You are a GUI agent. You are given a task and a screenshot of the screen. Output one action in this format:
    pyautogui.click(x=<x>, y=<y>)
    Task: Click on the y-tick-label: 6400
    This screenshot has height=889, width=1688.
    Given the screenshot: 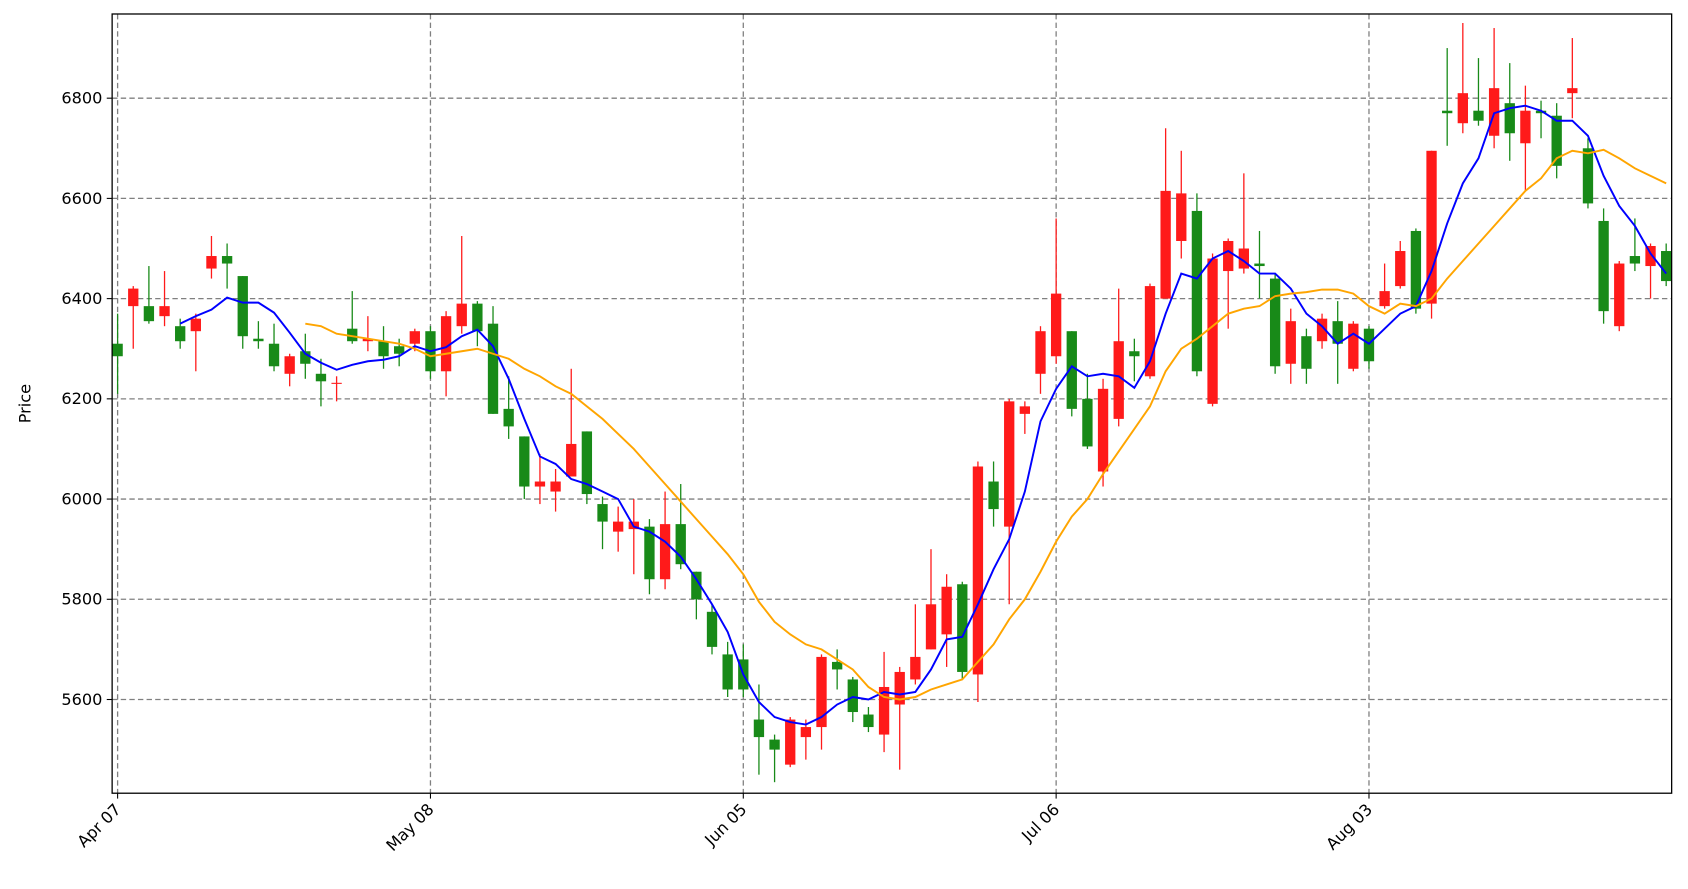 What is the action you would take?
    pyautogui.click(x=81, y=298)
    